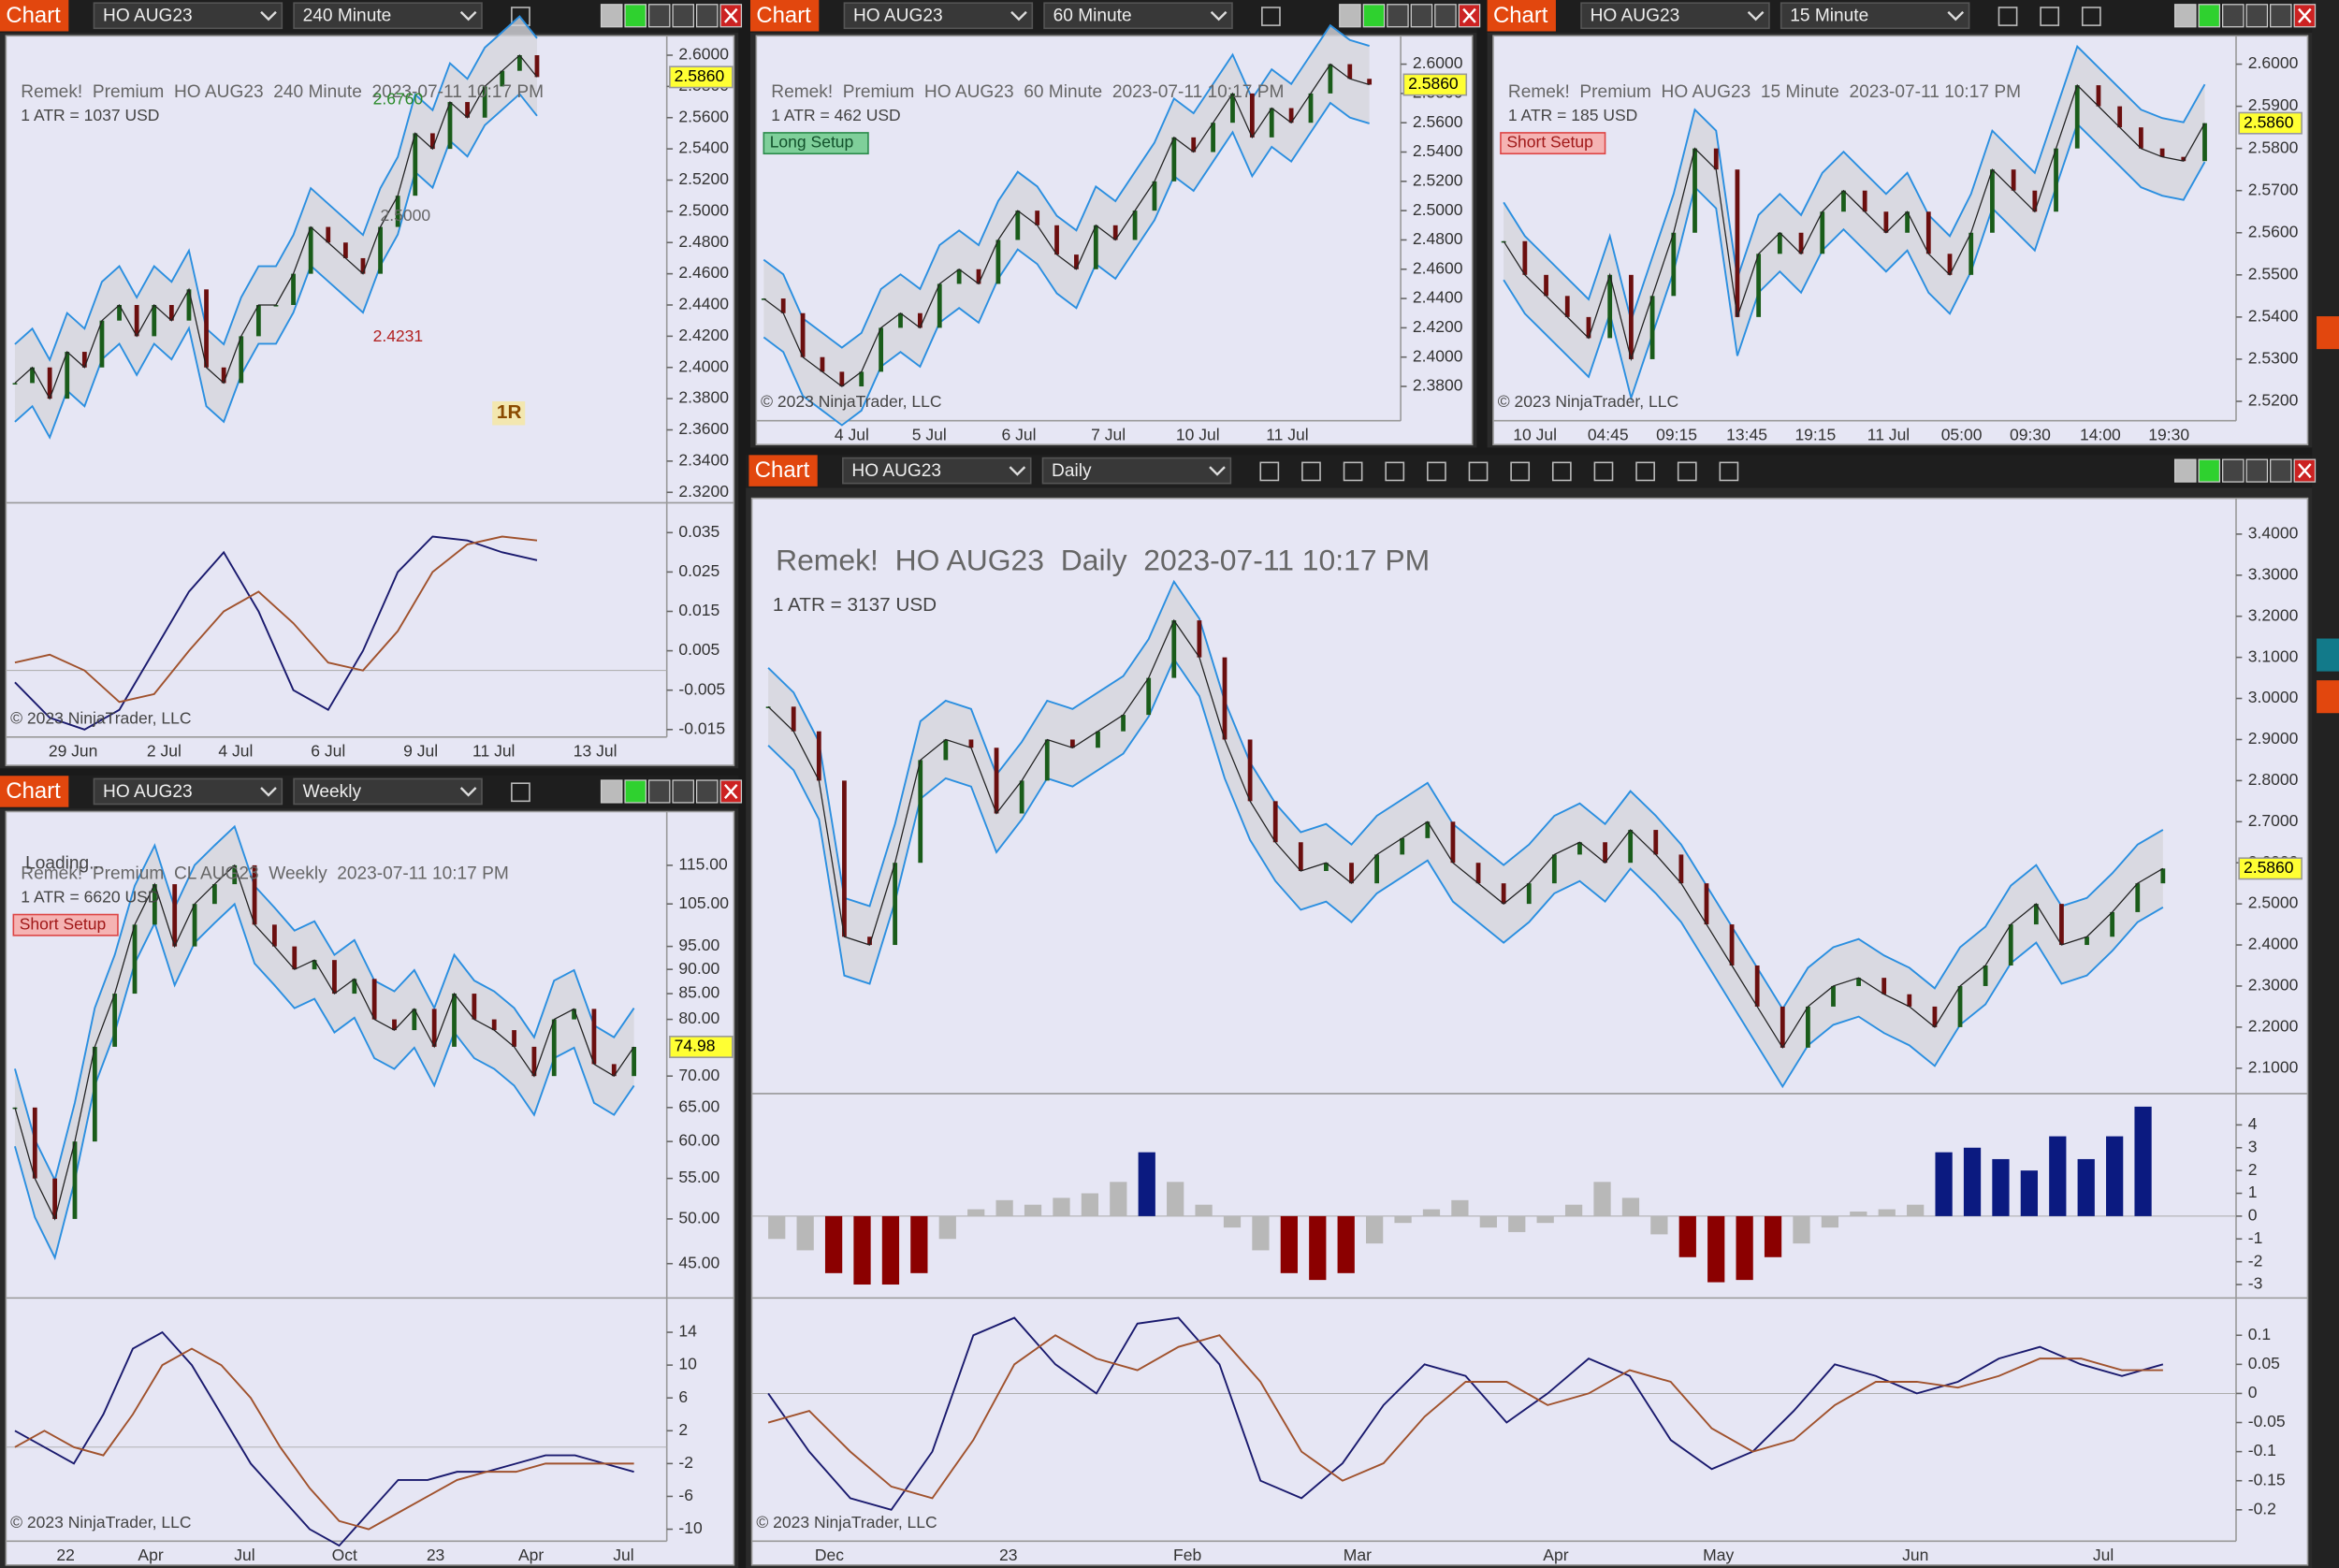  What do you see at coordinates (90, 115) in the screenshot?
I see `atr-label: 1 ATR = 1037 USD` at bounding box center [90, 115].